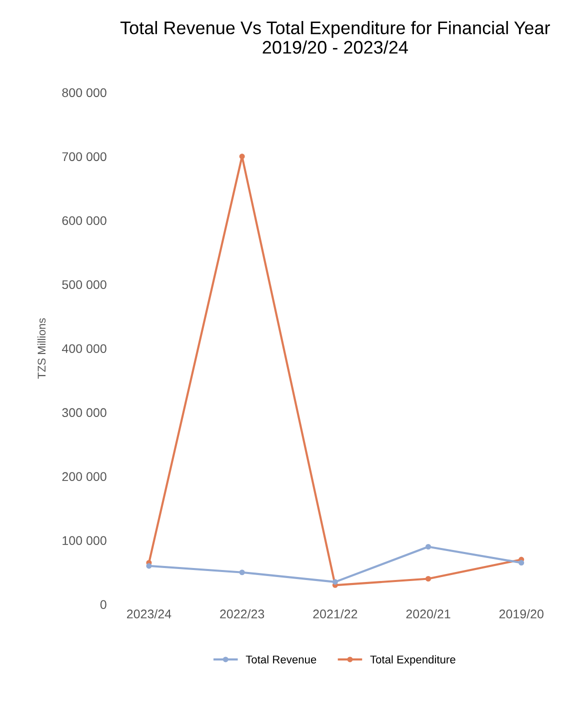  I want to click on y-tick-label: 100 000, so click(84, 541).